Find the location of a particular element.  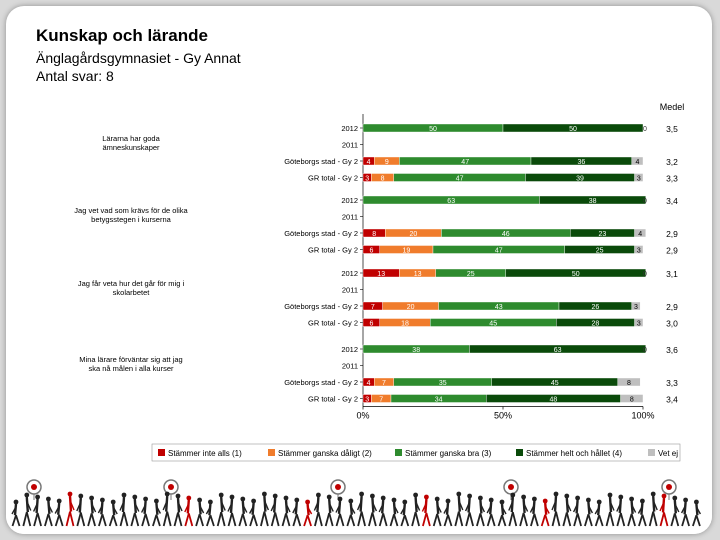

row-label: 2012 is located at coordinates (349, 273).